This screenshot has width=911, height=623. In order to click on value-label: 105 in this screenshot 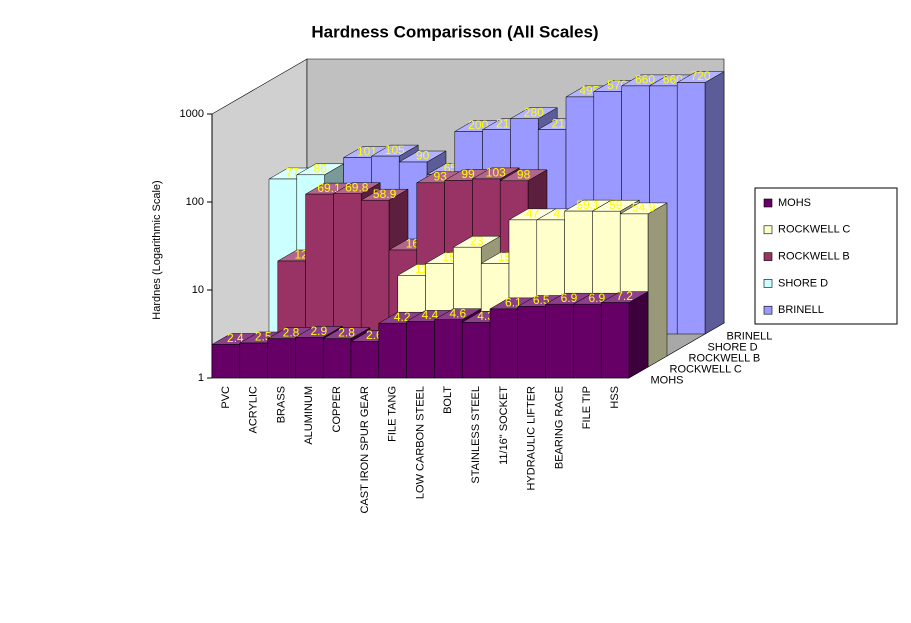, I will do `click(395, 150)`.